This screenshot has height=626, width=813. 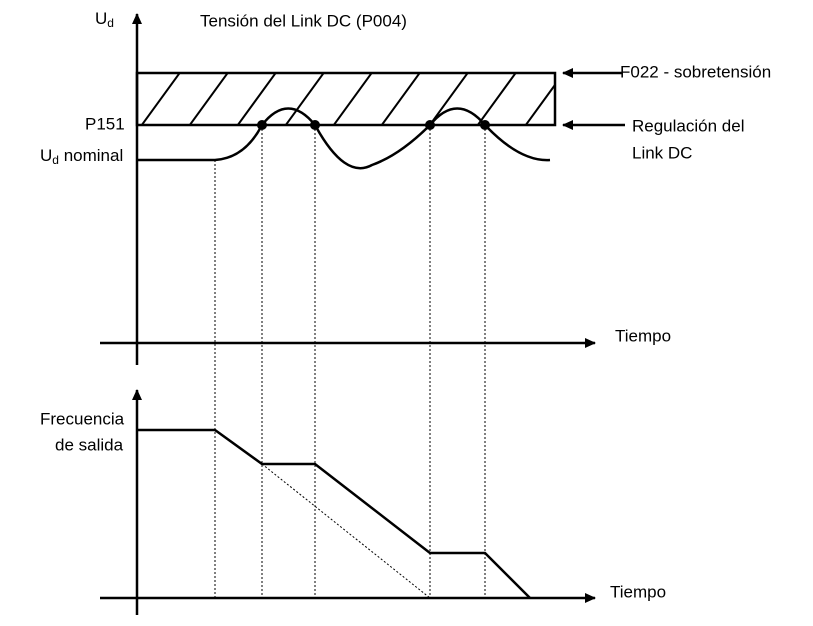 I want to click on overvoltage-label: F022 - sobretensión, so click(x=695, y=71).